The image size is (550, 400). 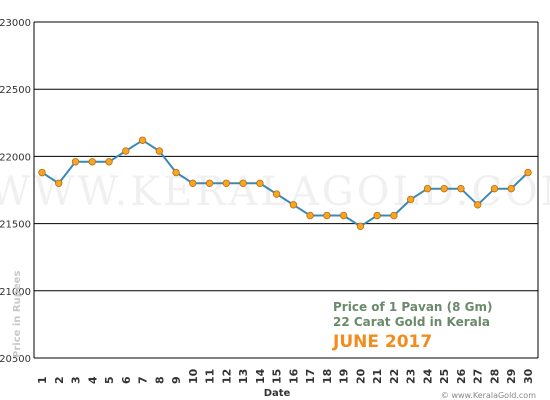 What do you see at coordinates (15, 157) in the screenshot?
I see `y-tick-label-3: 22000` at bounding box center [15, 157].